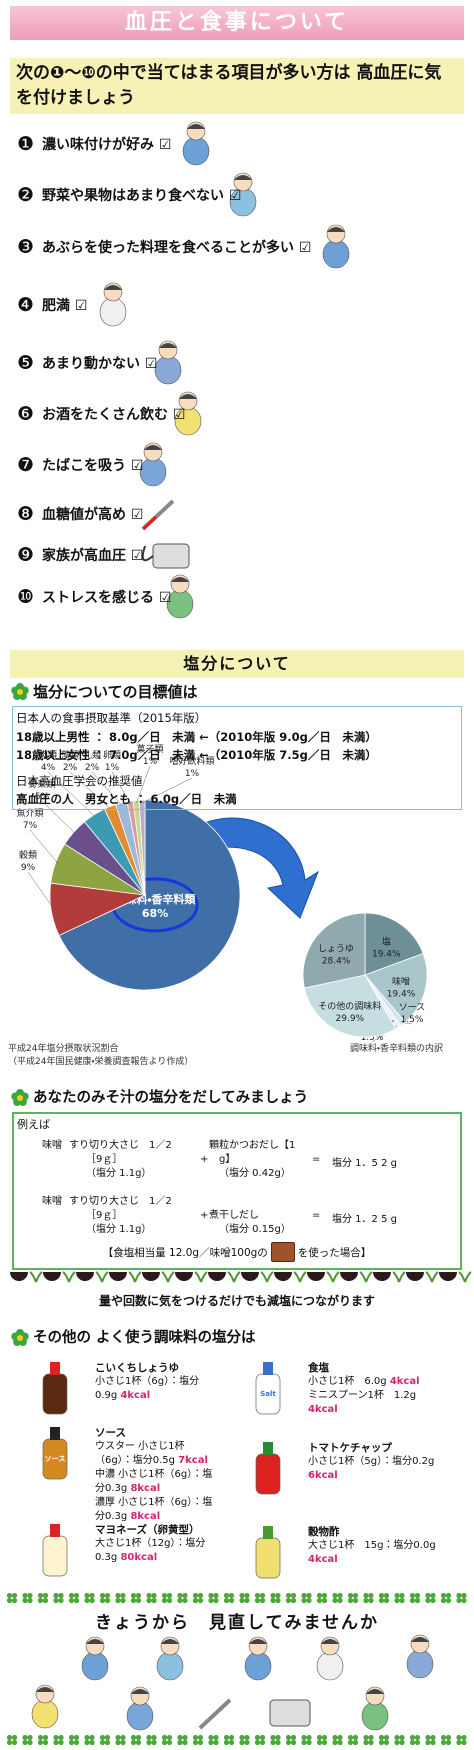 The height and width of the screenshot is (1750, 474). I want to click on sprout, so click(168, 1277).